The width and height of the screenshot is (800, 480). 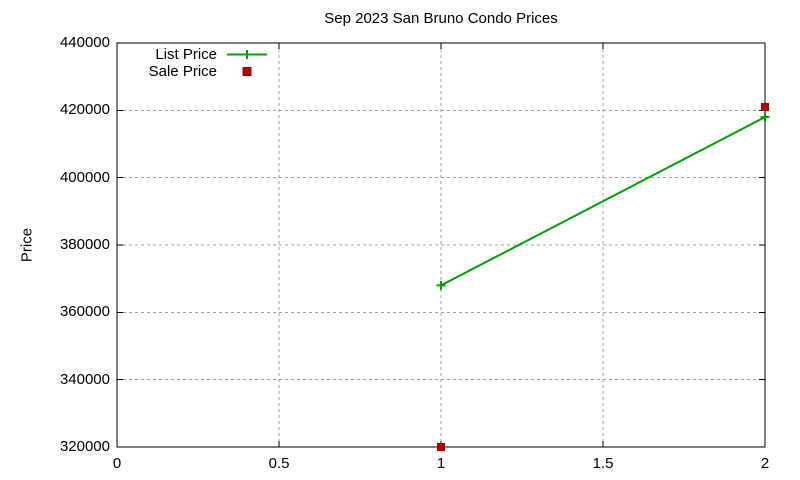 What do you see at coordinates (84, 312) in the screenshot?
I see `y-tick-label: 360000` at bounding box center [84, 312].